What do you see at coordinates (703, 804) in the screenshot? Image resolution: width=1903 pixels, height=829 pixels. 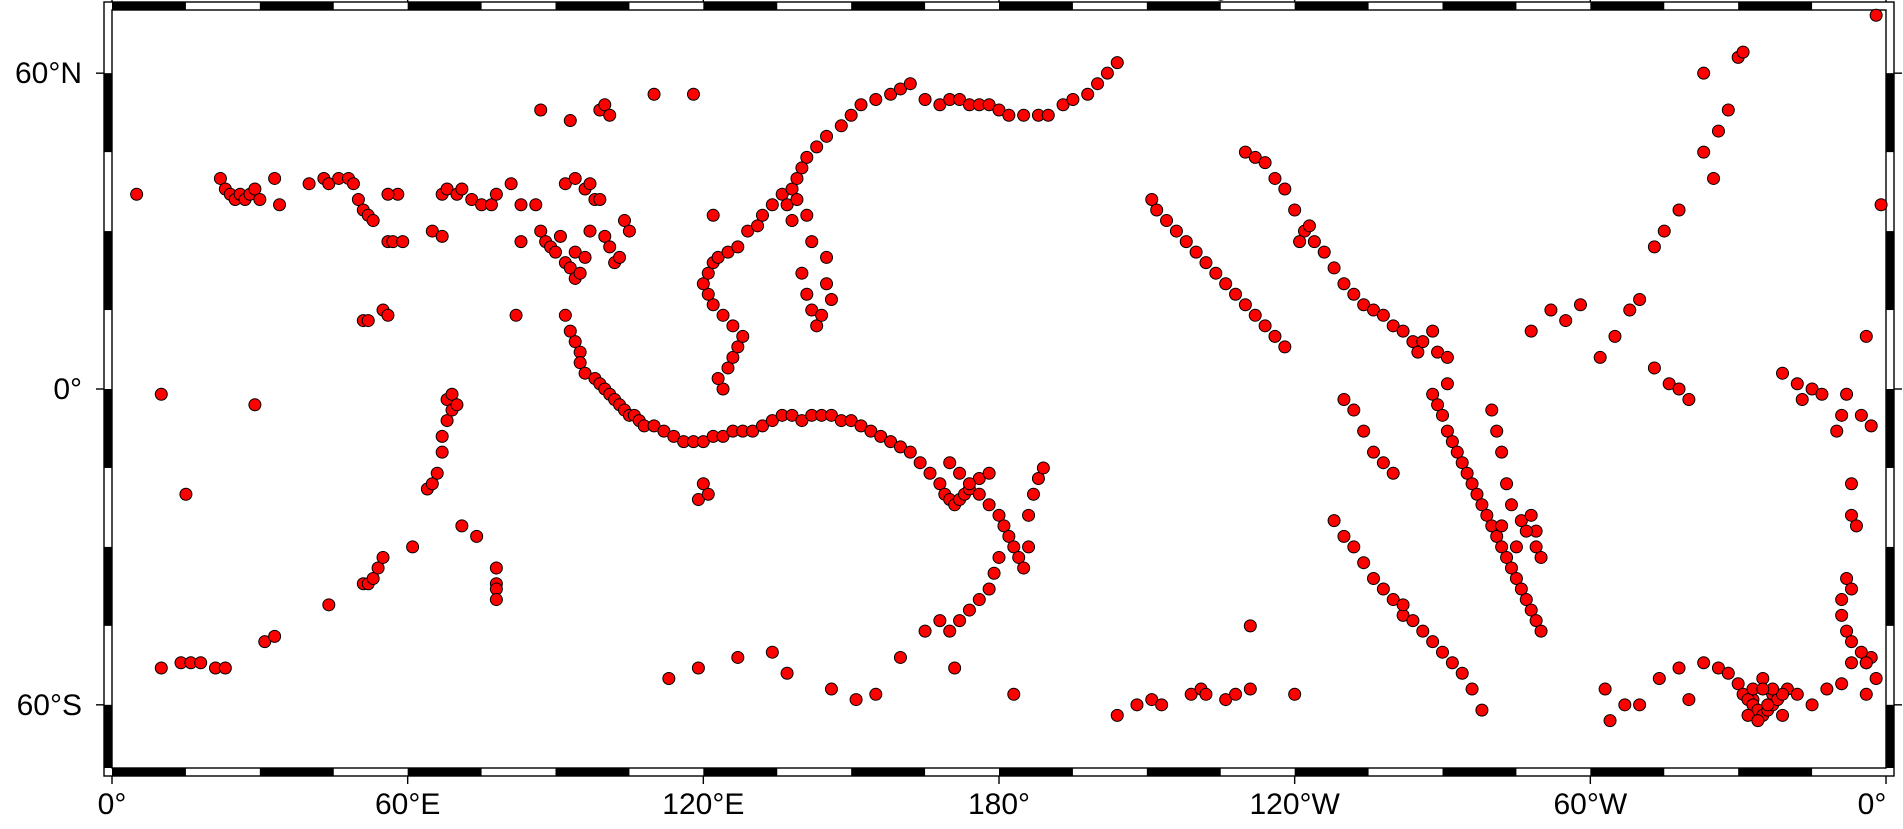 I see `x-tick-label: 120°E` at bounding box center [703, 804].